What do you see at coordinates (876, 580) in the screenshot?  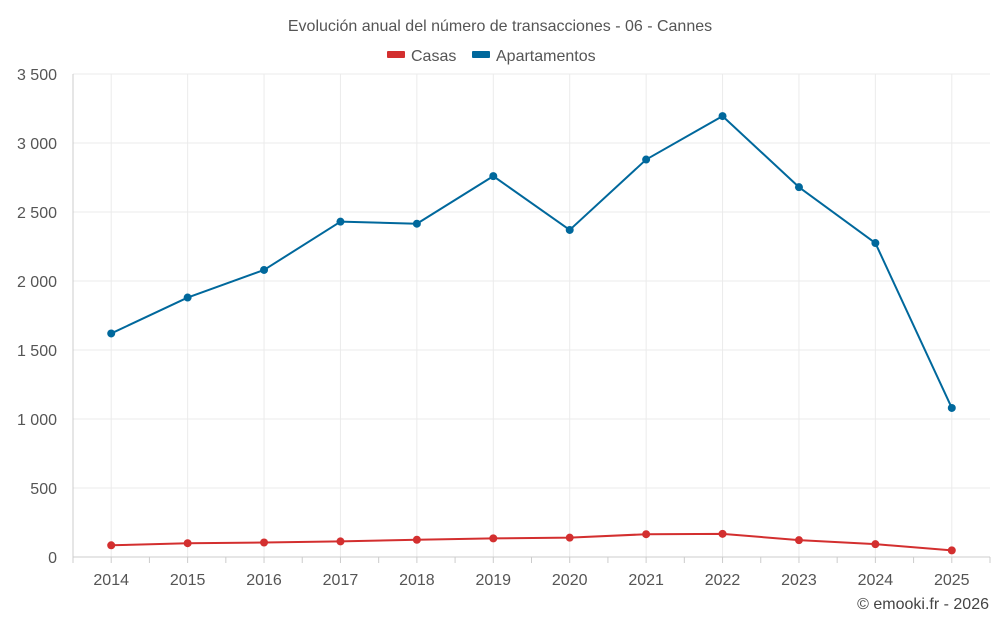 I see `x-tick-label: 2024` at bounding box center [876, 580].